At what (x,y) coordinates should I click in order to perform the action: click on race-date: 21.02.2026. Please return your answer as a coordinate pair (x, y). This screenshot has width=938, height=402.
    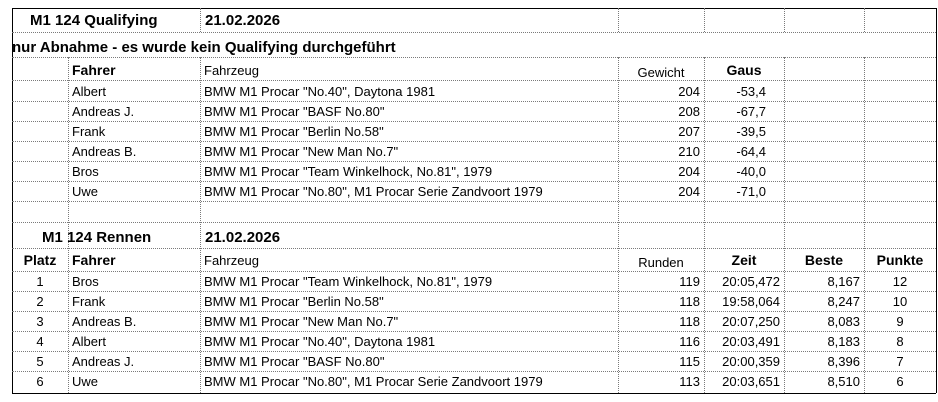
    Looking at the image, I should click on (243, 237).